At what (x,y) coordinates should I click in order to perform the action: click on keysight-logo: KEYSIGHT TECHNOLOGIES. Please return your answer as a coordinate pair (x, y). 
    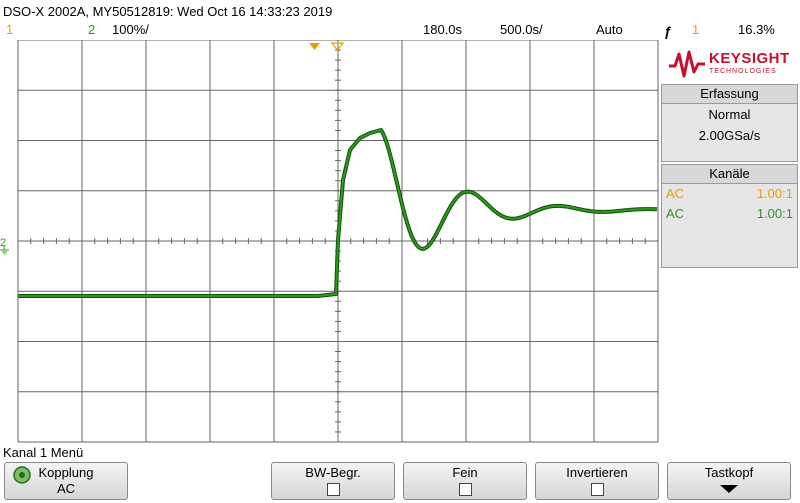
    Looking at the image, I should click on (729, 63).